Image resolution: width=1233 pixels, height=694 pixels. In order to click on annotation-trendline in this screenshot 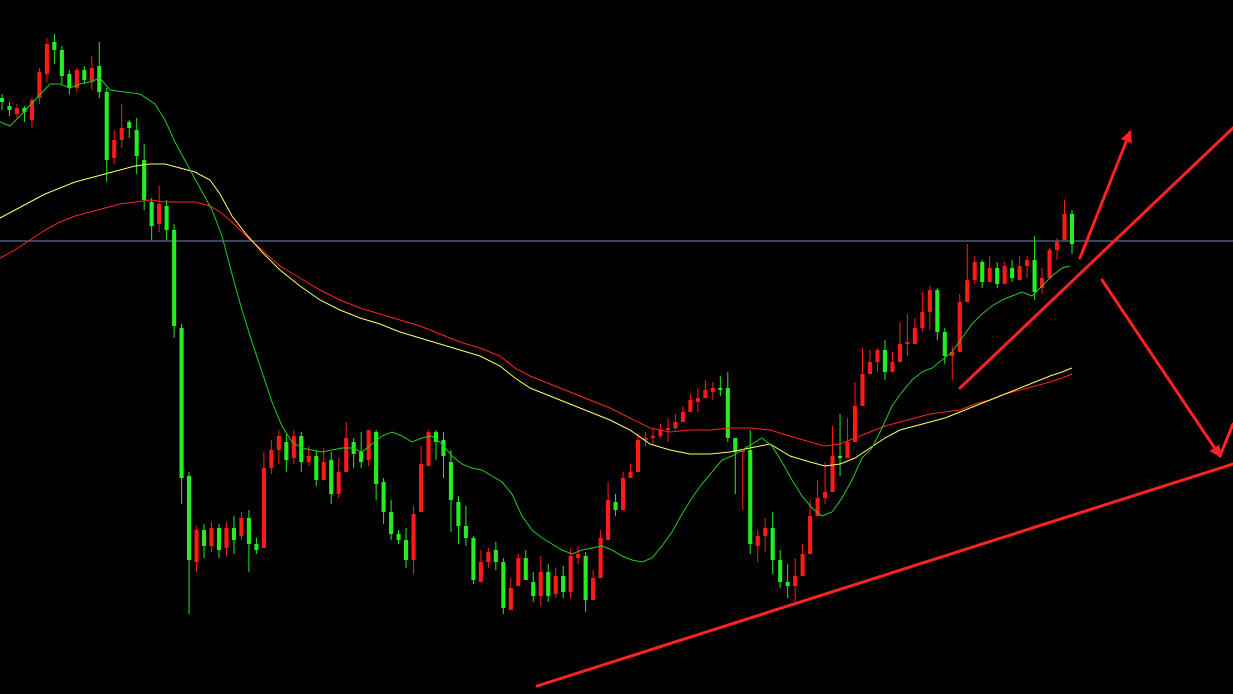, I will do `click(1095, 258)`.